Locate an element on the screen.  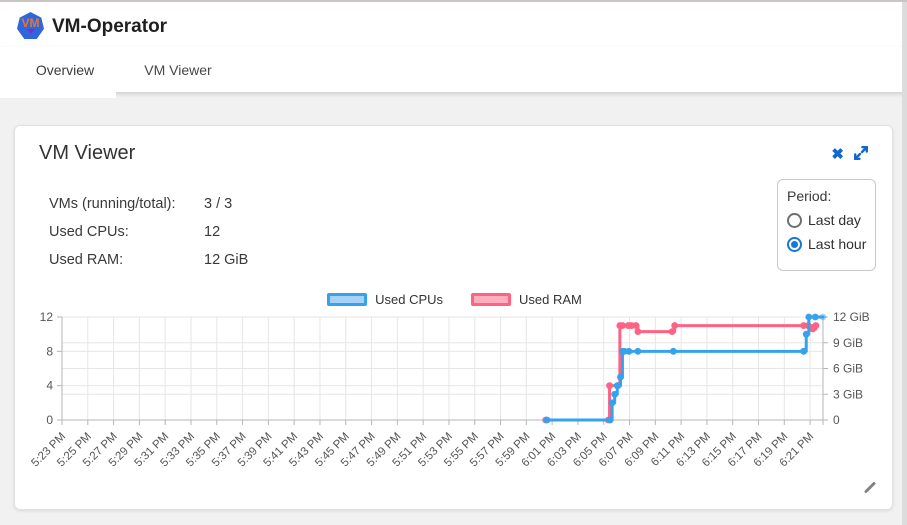
card-title: VM Viewer is located at coordinates (87, 153).